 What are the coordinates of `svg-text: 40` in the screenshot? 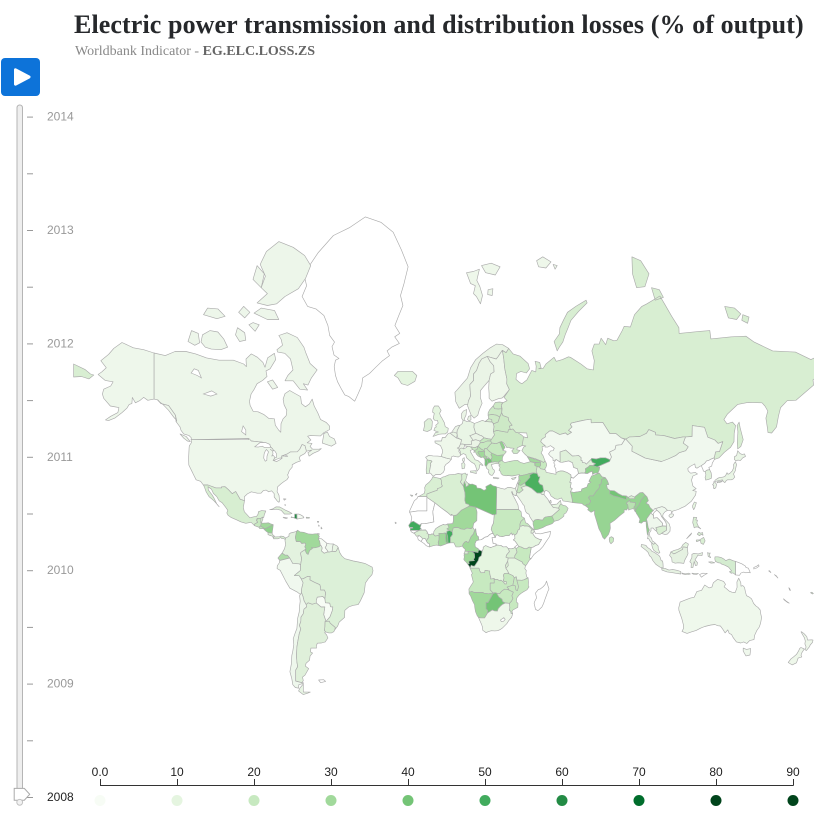 It's located at (408, 772).